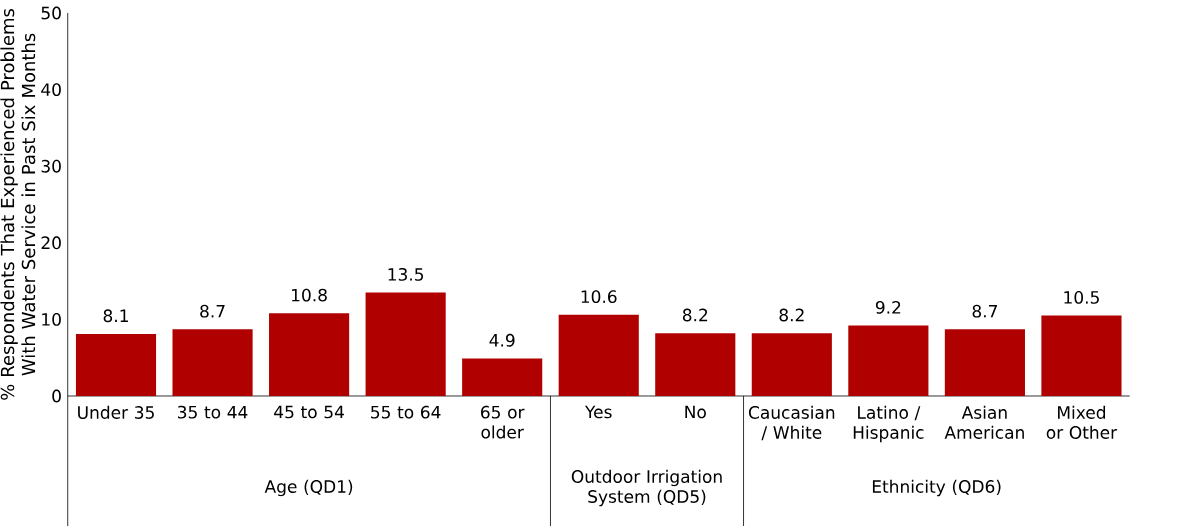 This screenshot has width=1179, height=528. What do you see at coordinates (599, 297) in the screenshot?
I see `data-label: 10.6` at bounding box center [599, 297].